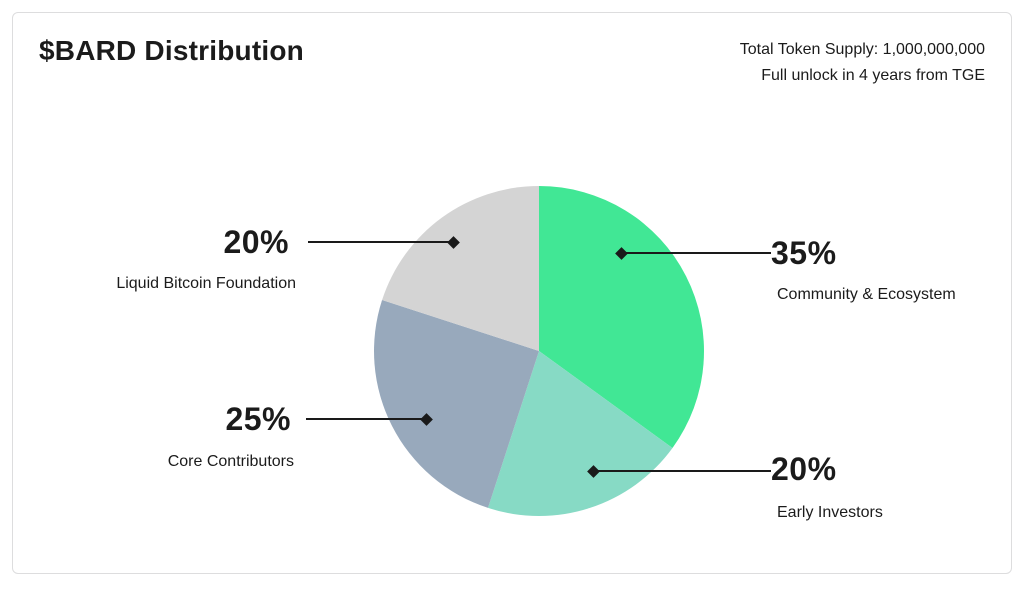 Image resolution: width=1024 pixels, height=594 pixels. I want to click on slice-label-early-investors: Early Investors, so click(830, 512).